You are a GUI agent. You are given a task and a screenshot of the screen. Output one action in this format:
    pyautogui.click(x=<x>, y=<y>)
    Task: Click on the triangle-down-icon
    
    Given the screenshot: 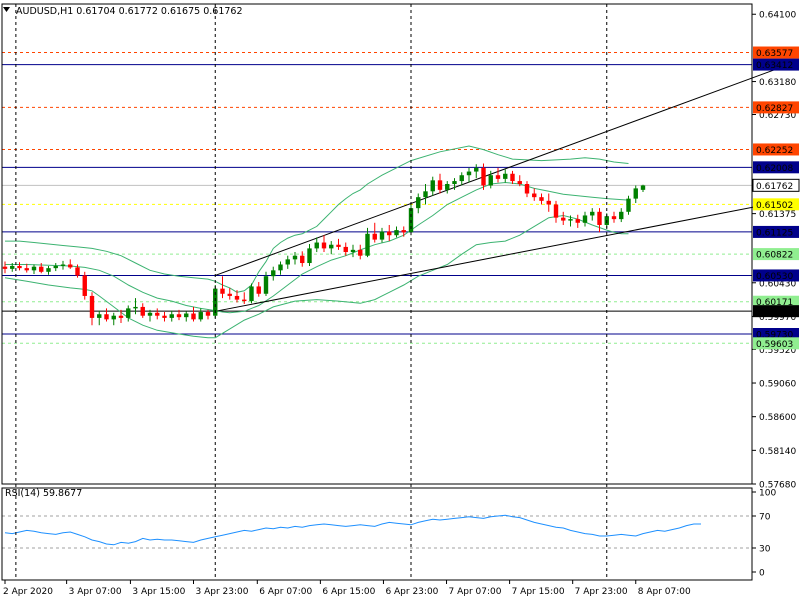 What is the action you would take?
    pyautogui.click(x=6, y=9)
    